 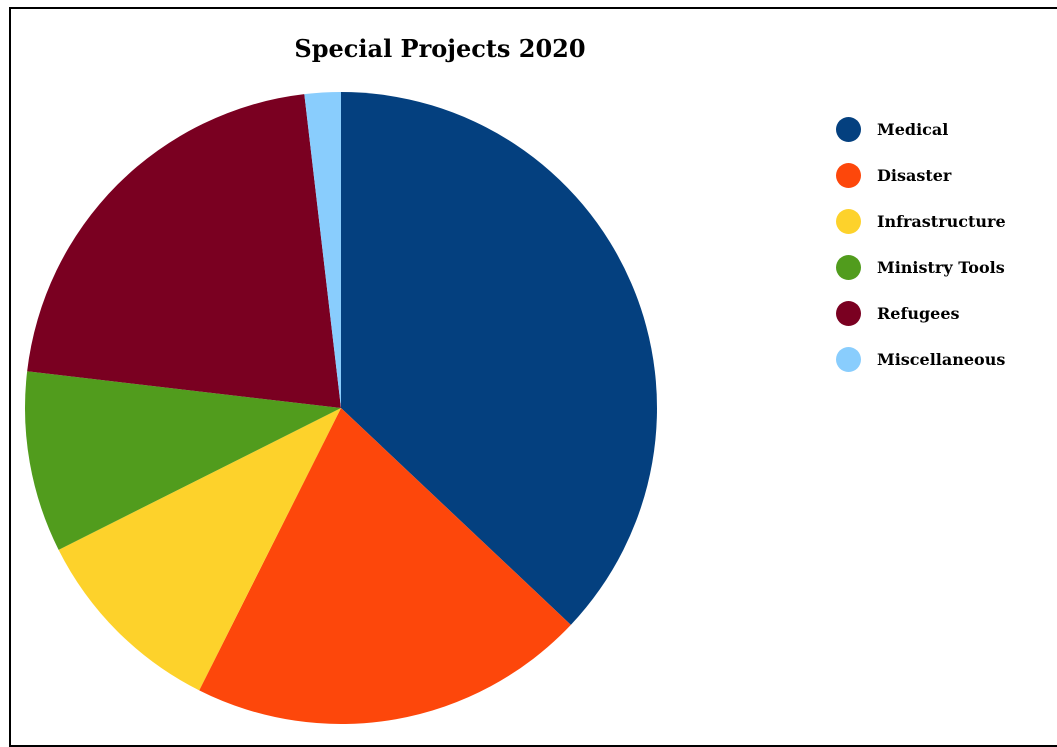 I want to click on legend-item-medical: Medical, so click(x=921, y=129).